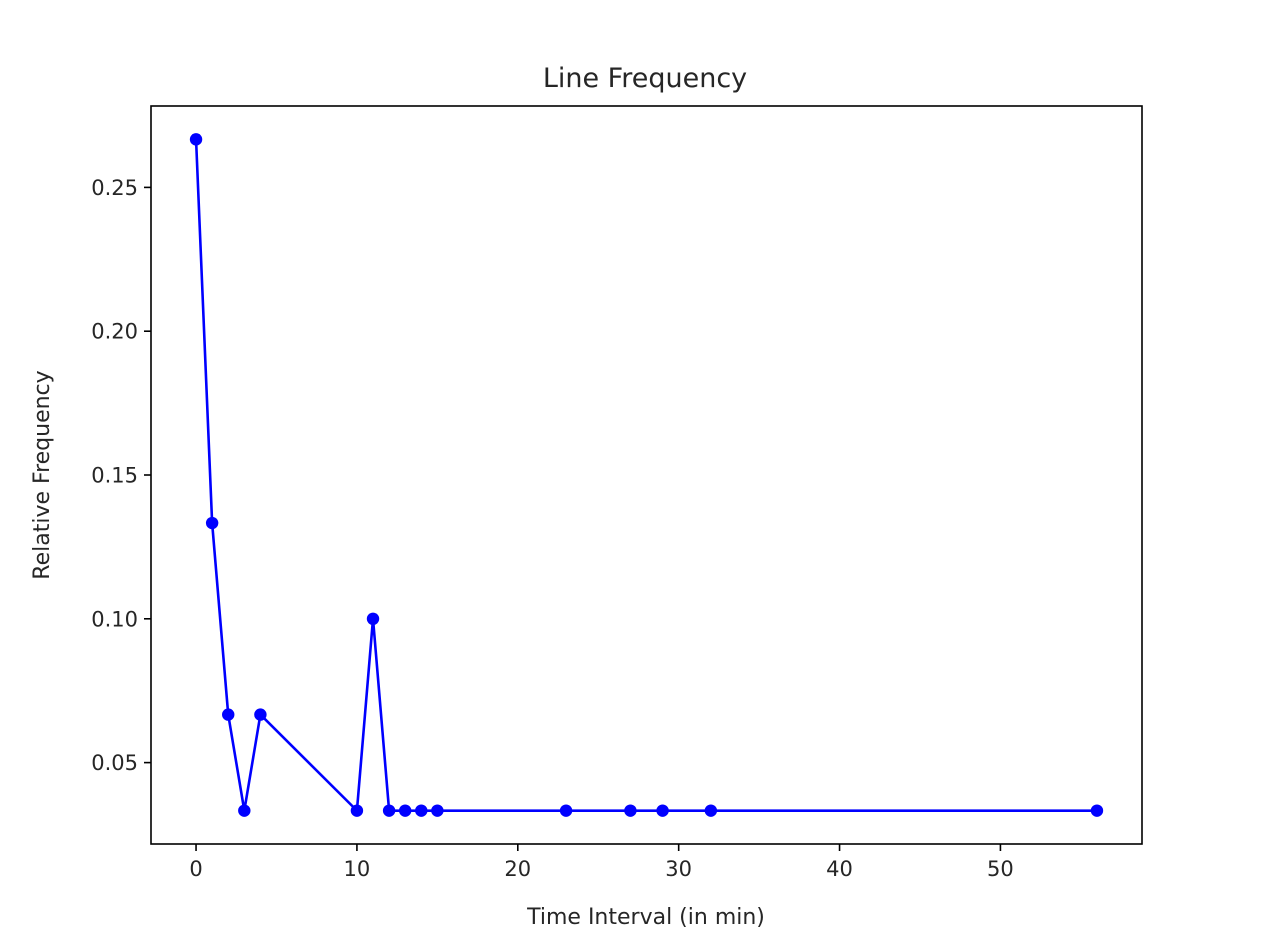 The height and width of the screenshot is (936, 1264). Describe the element at coordinates (195, 869) in the screenshot. I see `x-tick-label: 0` at that location.